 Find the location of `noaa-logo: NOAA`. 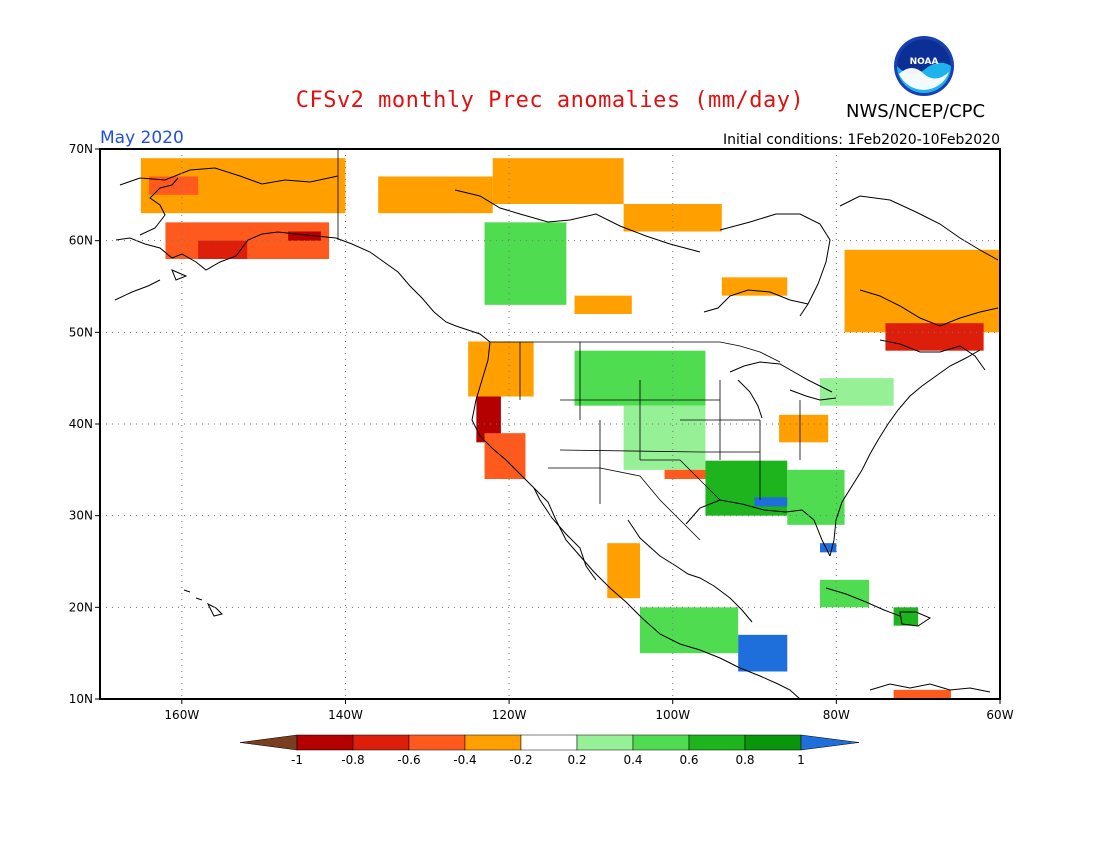

noaa-logo: NOAA is located at coordinates (924, 66).